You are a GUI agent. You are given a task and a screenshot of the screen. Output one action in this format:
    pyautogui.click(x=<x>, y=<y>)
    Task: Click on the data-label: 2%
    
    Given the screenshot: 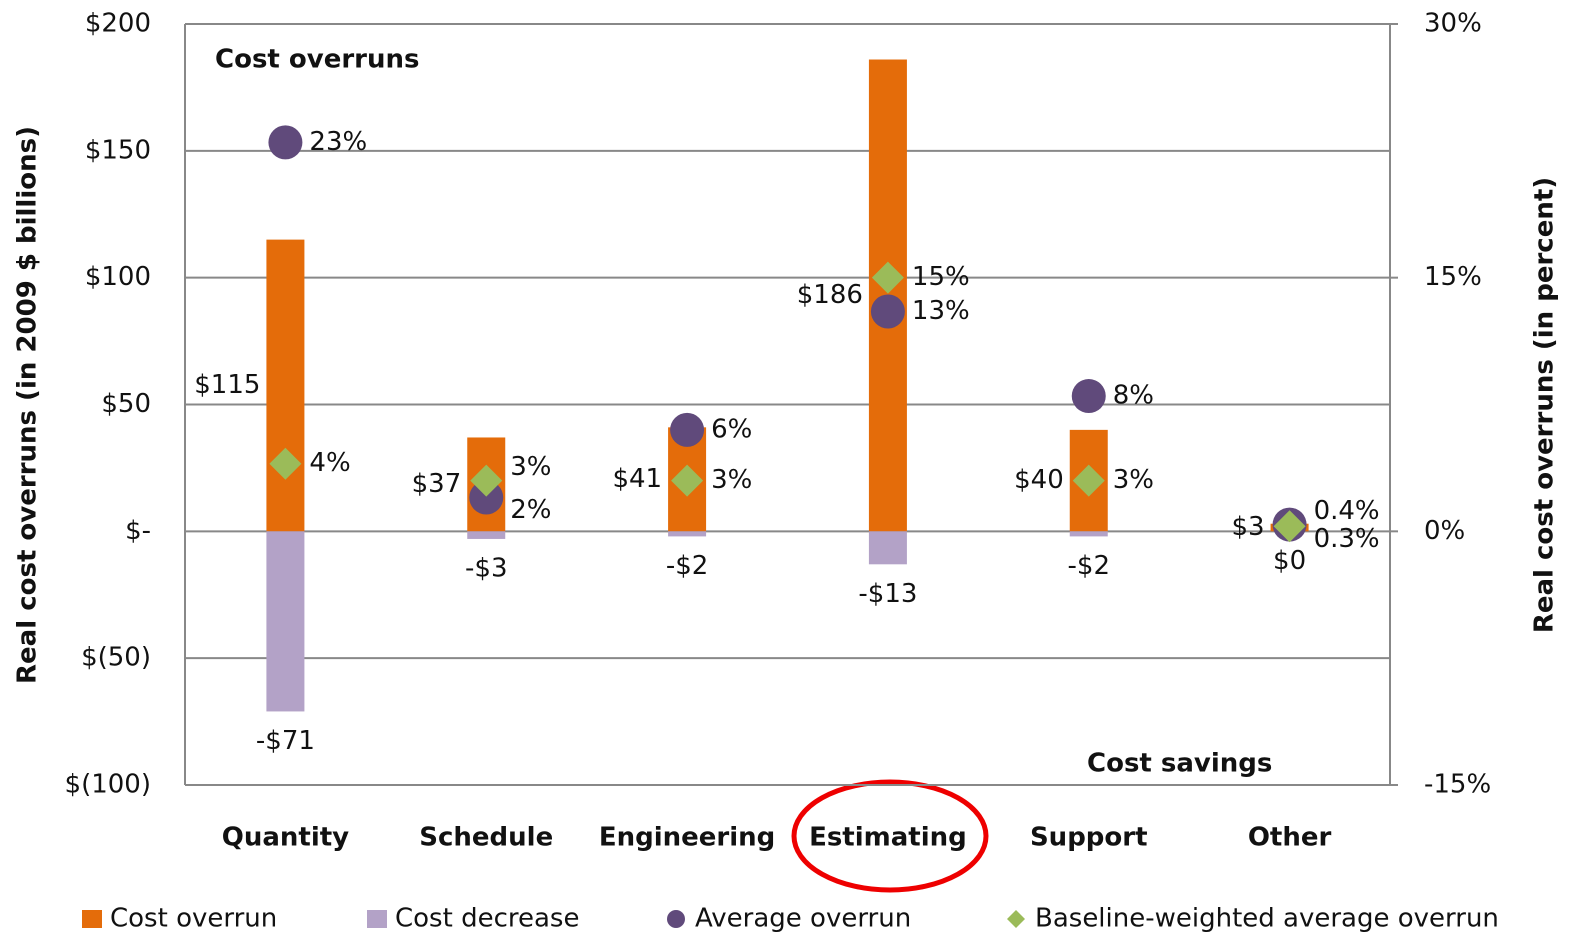 What is the action you would take?
    pyautogui.click(x=530, y=510)
    